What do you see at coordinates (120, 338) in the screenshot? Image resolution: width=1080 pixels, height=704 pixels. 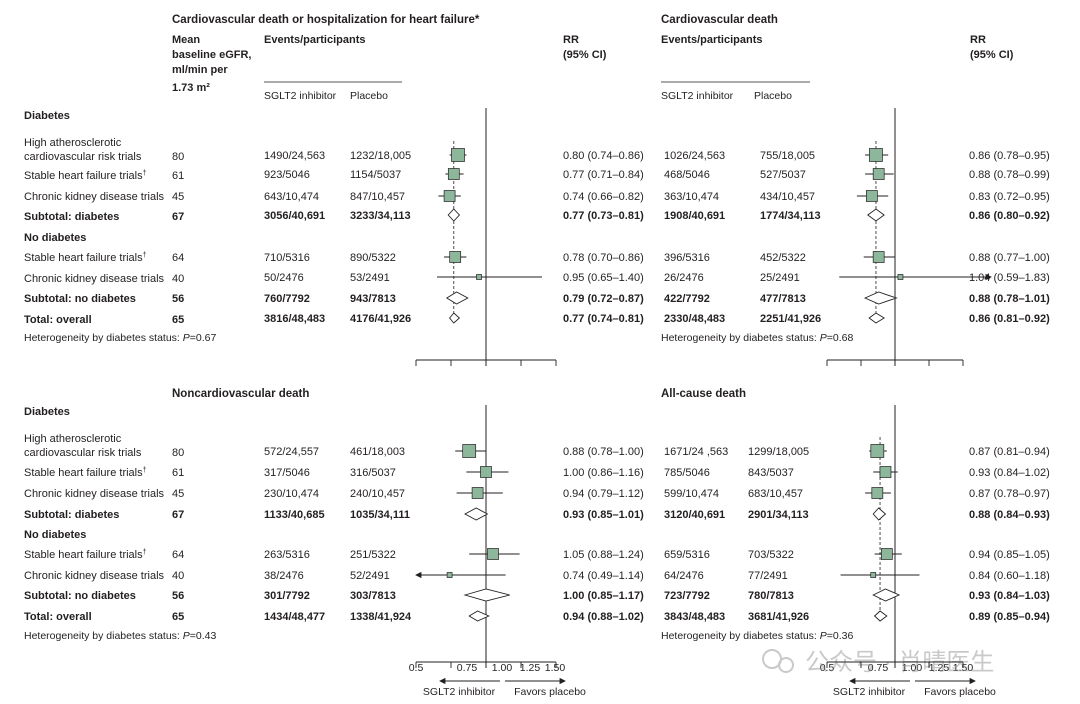 I see `heterogeneity-top-left: Heterogeneity by diabetes status: P=0.67` at bounding box center [120, 338].